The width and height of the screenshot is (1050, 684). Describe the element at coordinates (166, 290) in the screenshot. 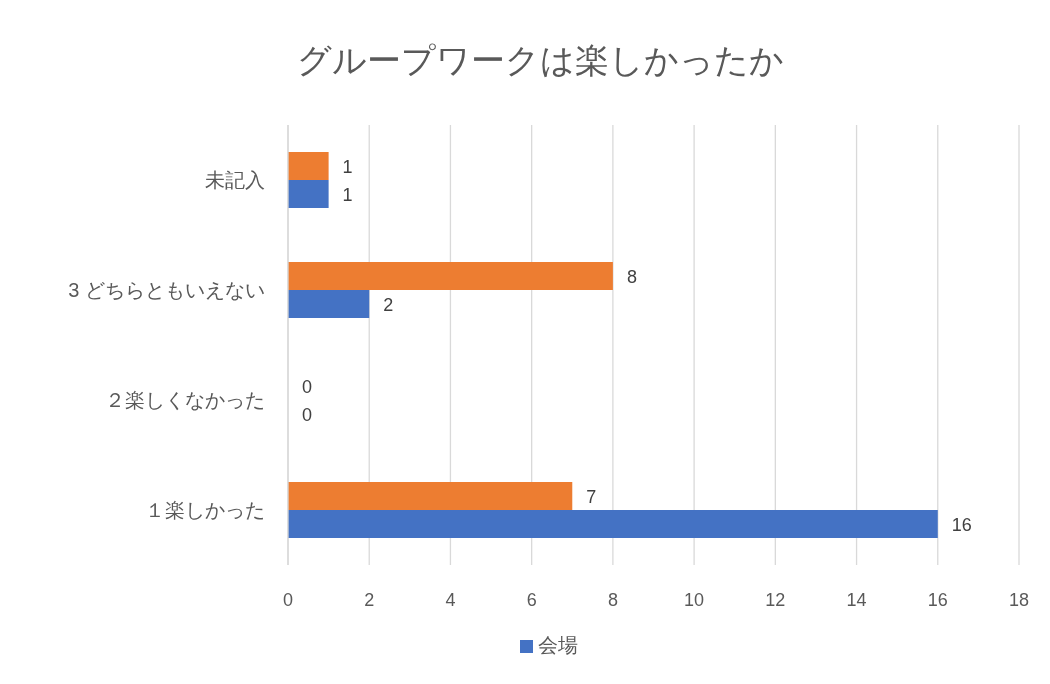

I see `y-tick-label: 3 どちらともいえない` at that location.